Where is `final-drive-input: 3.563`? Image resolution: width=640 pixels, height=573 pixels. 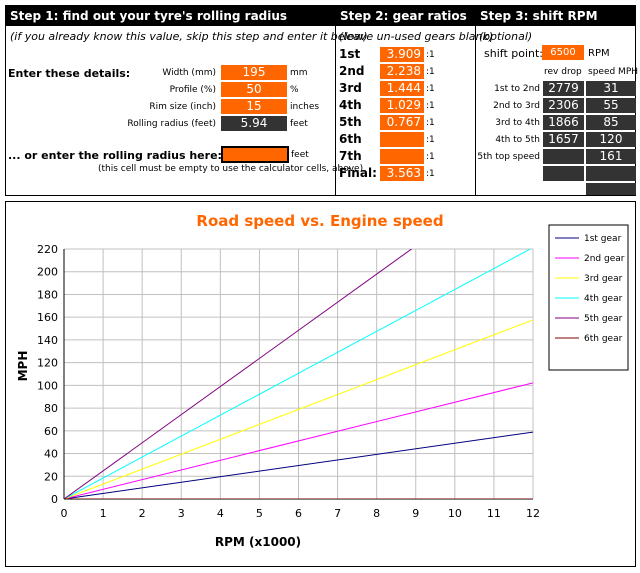
final-drive-input: 3.563 is located at coordinates (402, 173).